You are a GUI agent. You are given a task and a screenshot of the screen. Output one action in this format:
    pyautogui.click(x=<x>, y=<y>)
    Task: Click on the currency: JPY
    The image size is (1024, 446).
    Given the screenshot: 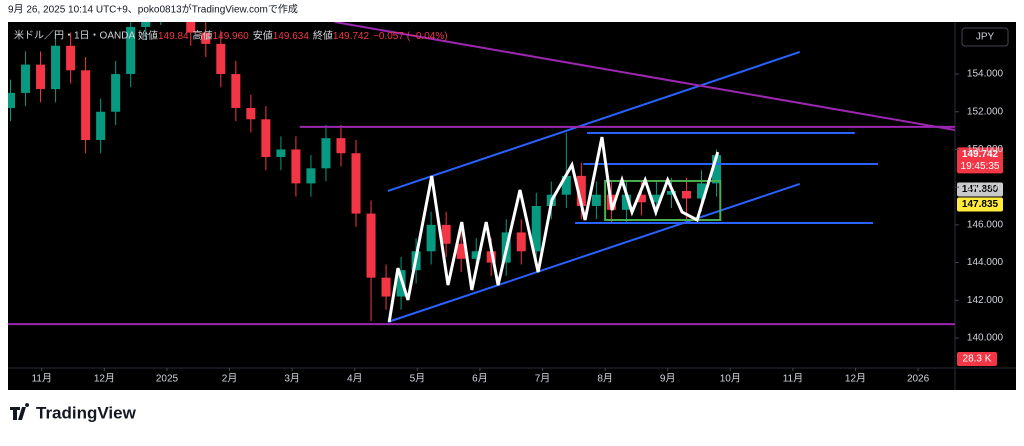 What is the action you would take?
    pyautogui.click(x=985, y=37)
    